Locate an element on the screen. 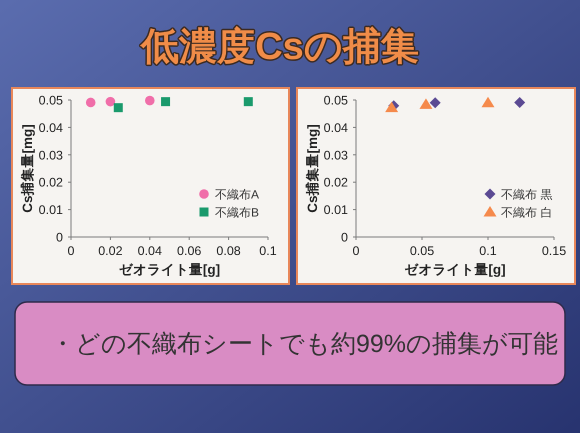  x-tick-label: 0.05 is located at coordinates (422, 251).